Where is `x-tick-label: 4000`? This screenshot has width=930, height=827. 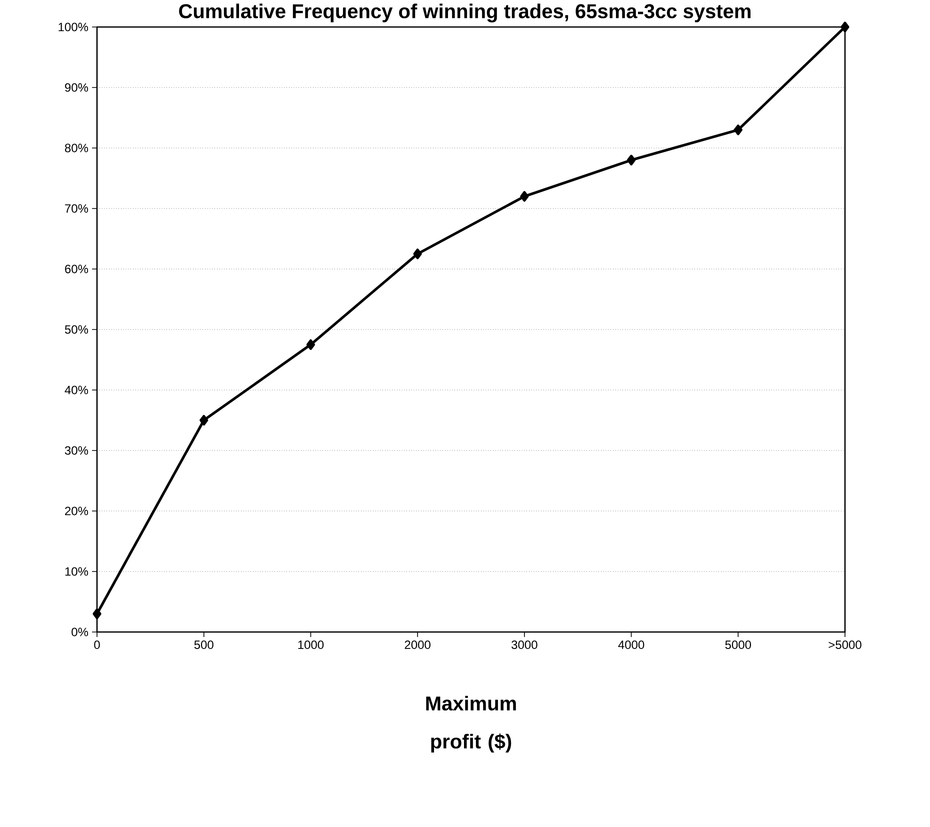 x-tick-label: 4000 is located at coordinates (631, 645).